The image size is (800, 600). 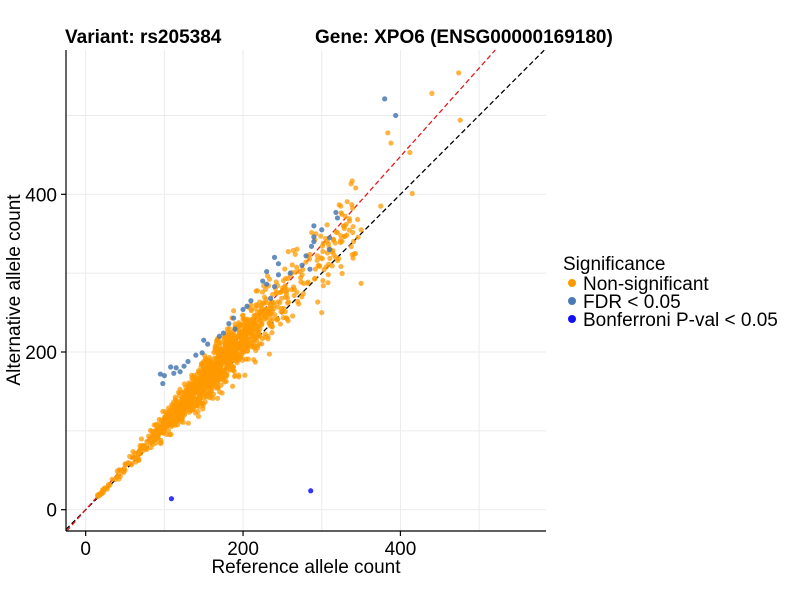 What do you see at coordinates (646, 284) in the screenshot?
I see `legend-label: Non-significant` at bounding box center [646, 284].